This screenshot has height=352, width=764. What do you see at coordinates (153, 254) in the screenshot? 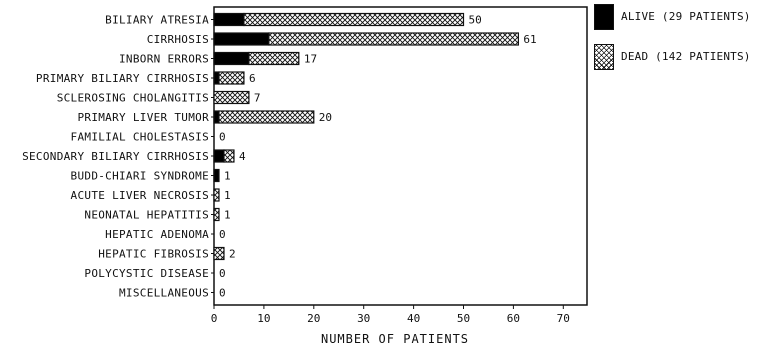
I see `category-label: HEPATIC FIBROSIS` at bounding box center [153, 254].